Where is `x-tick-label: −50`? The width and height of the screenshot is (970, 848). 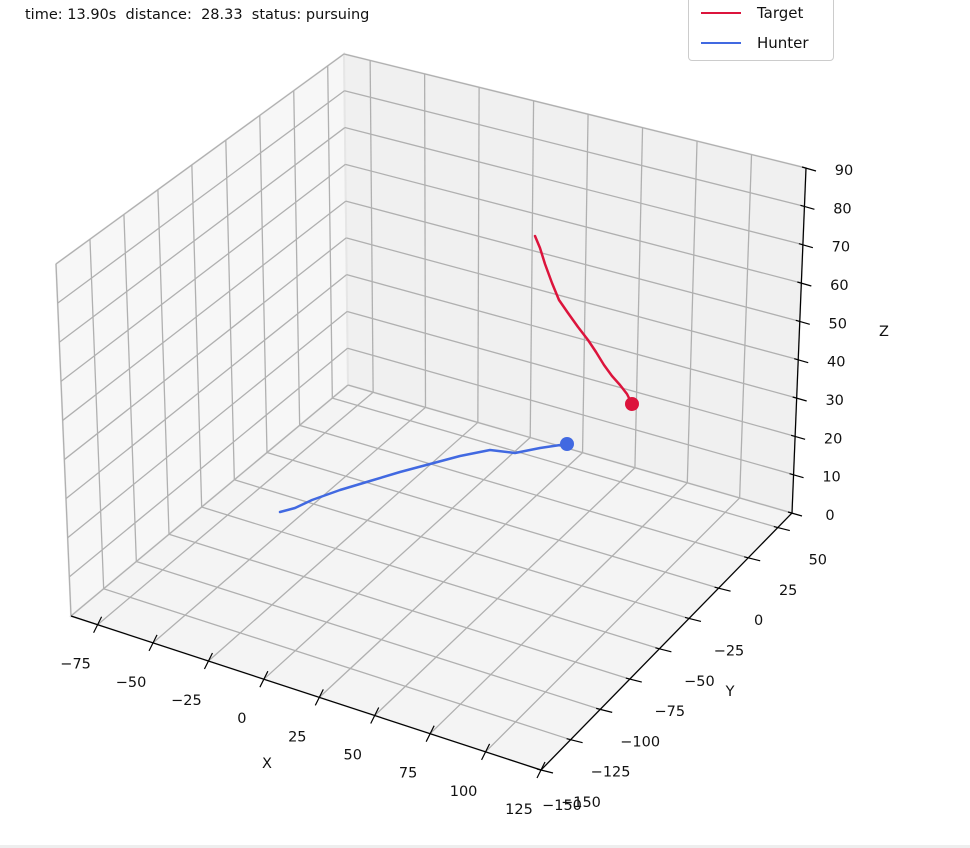
x-tick-label: −50 is located at coordinates (131, 683).